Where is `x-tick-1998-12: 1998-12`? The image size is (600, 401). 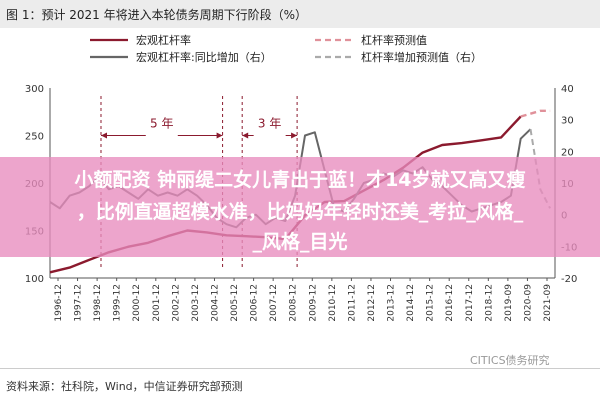 x-tick-1998-12: 1998-12 is located at coordinates (98, 303).